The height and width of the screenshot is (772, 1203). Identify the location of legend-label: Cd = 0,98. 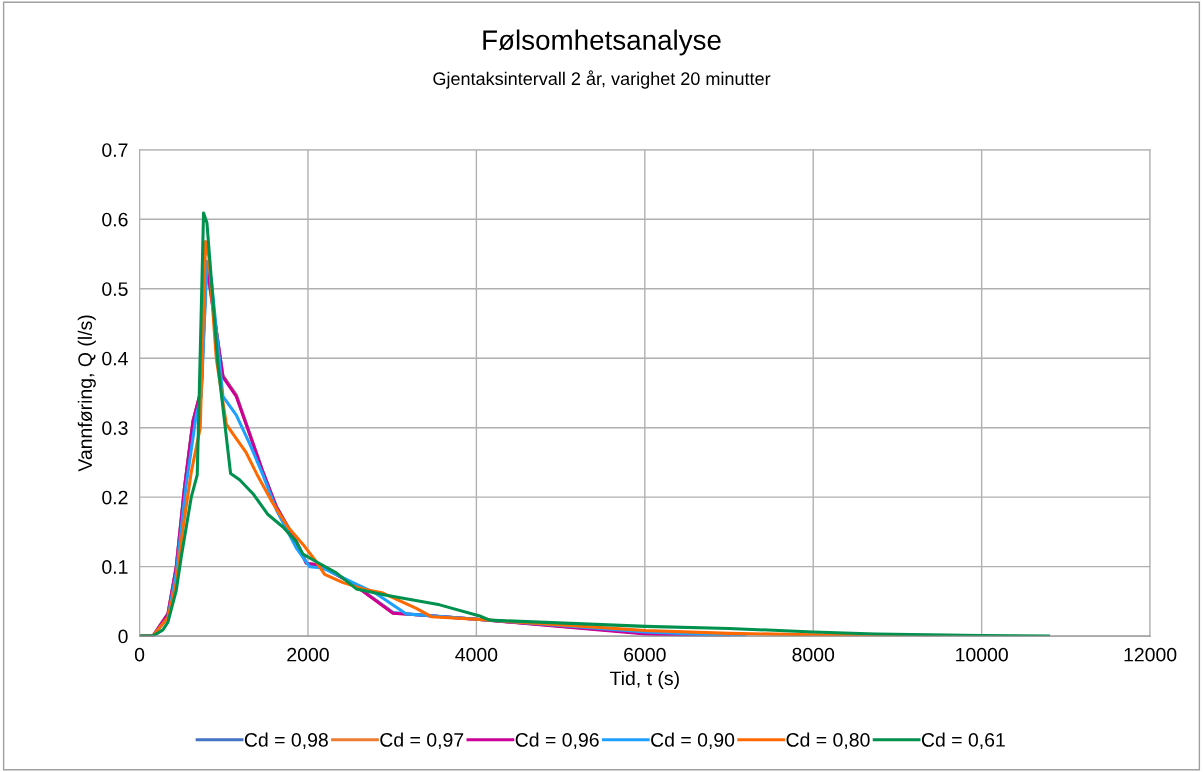
(286, 741).